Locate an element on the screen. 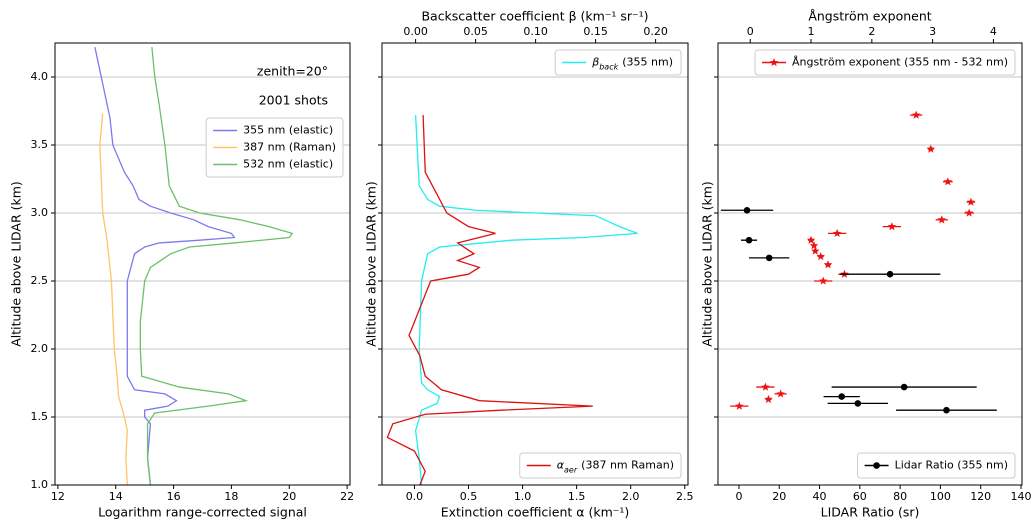 This screenshot has width=1035, height=521. x-tick-label: 1.5 is located at coordinates (577, 496).